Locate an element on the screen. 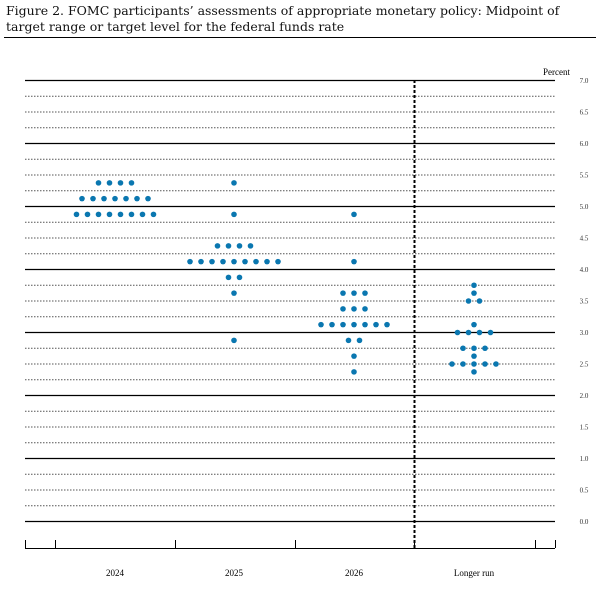  y-tick-label: 1.0 is located at coordinates (584, 459).